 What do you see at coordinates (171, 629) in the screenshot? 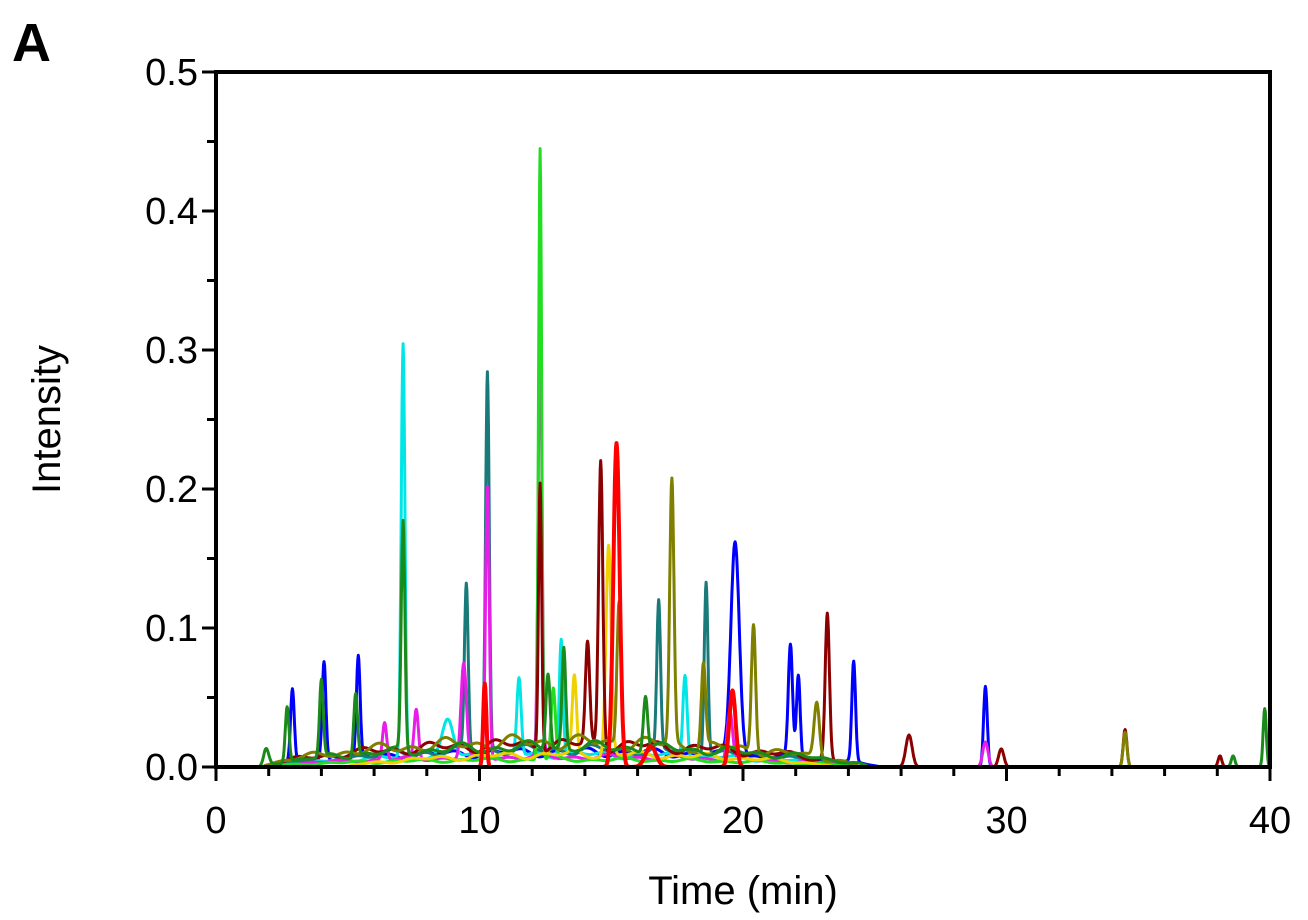
I see `y-tick-label: 0.1` at bounding box center [171, 629].